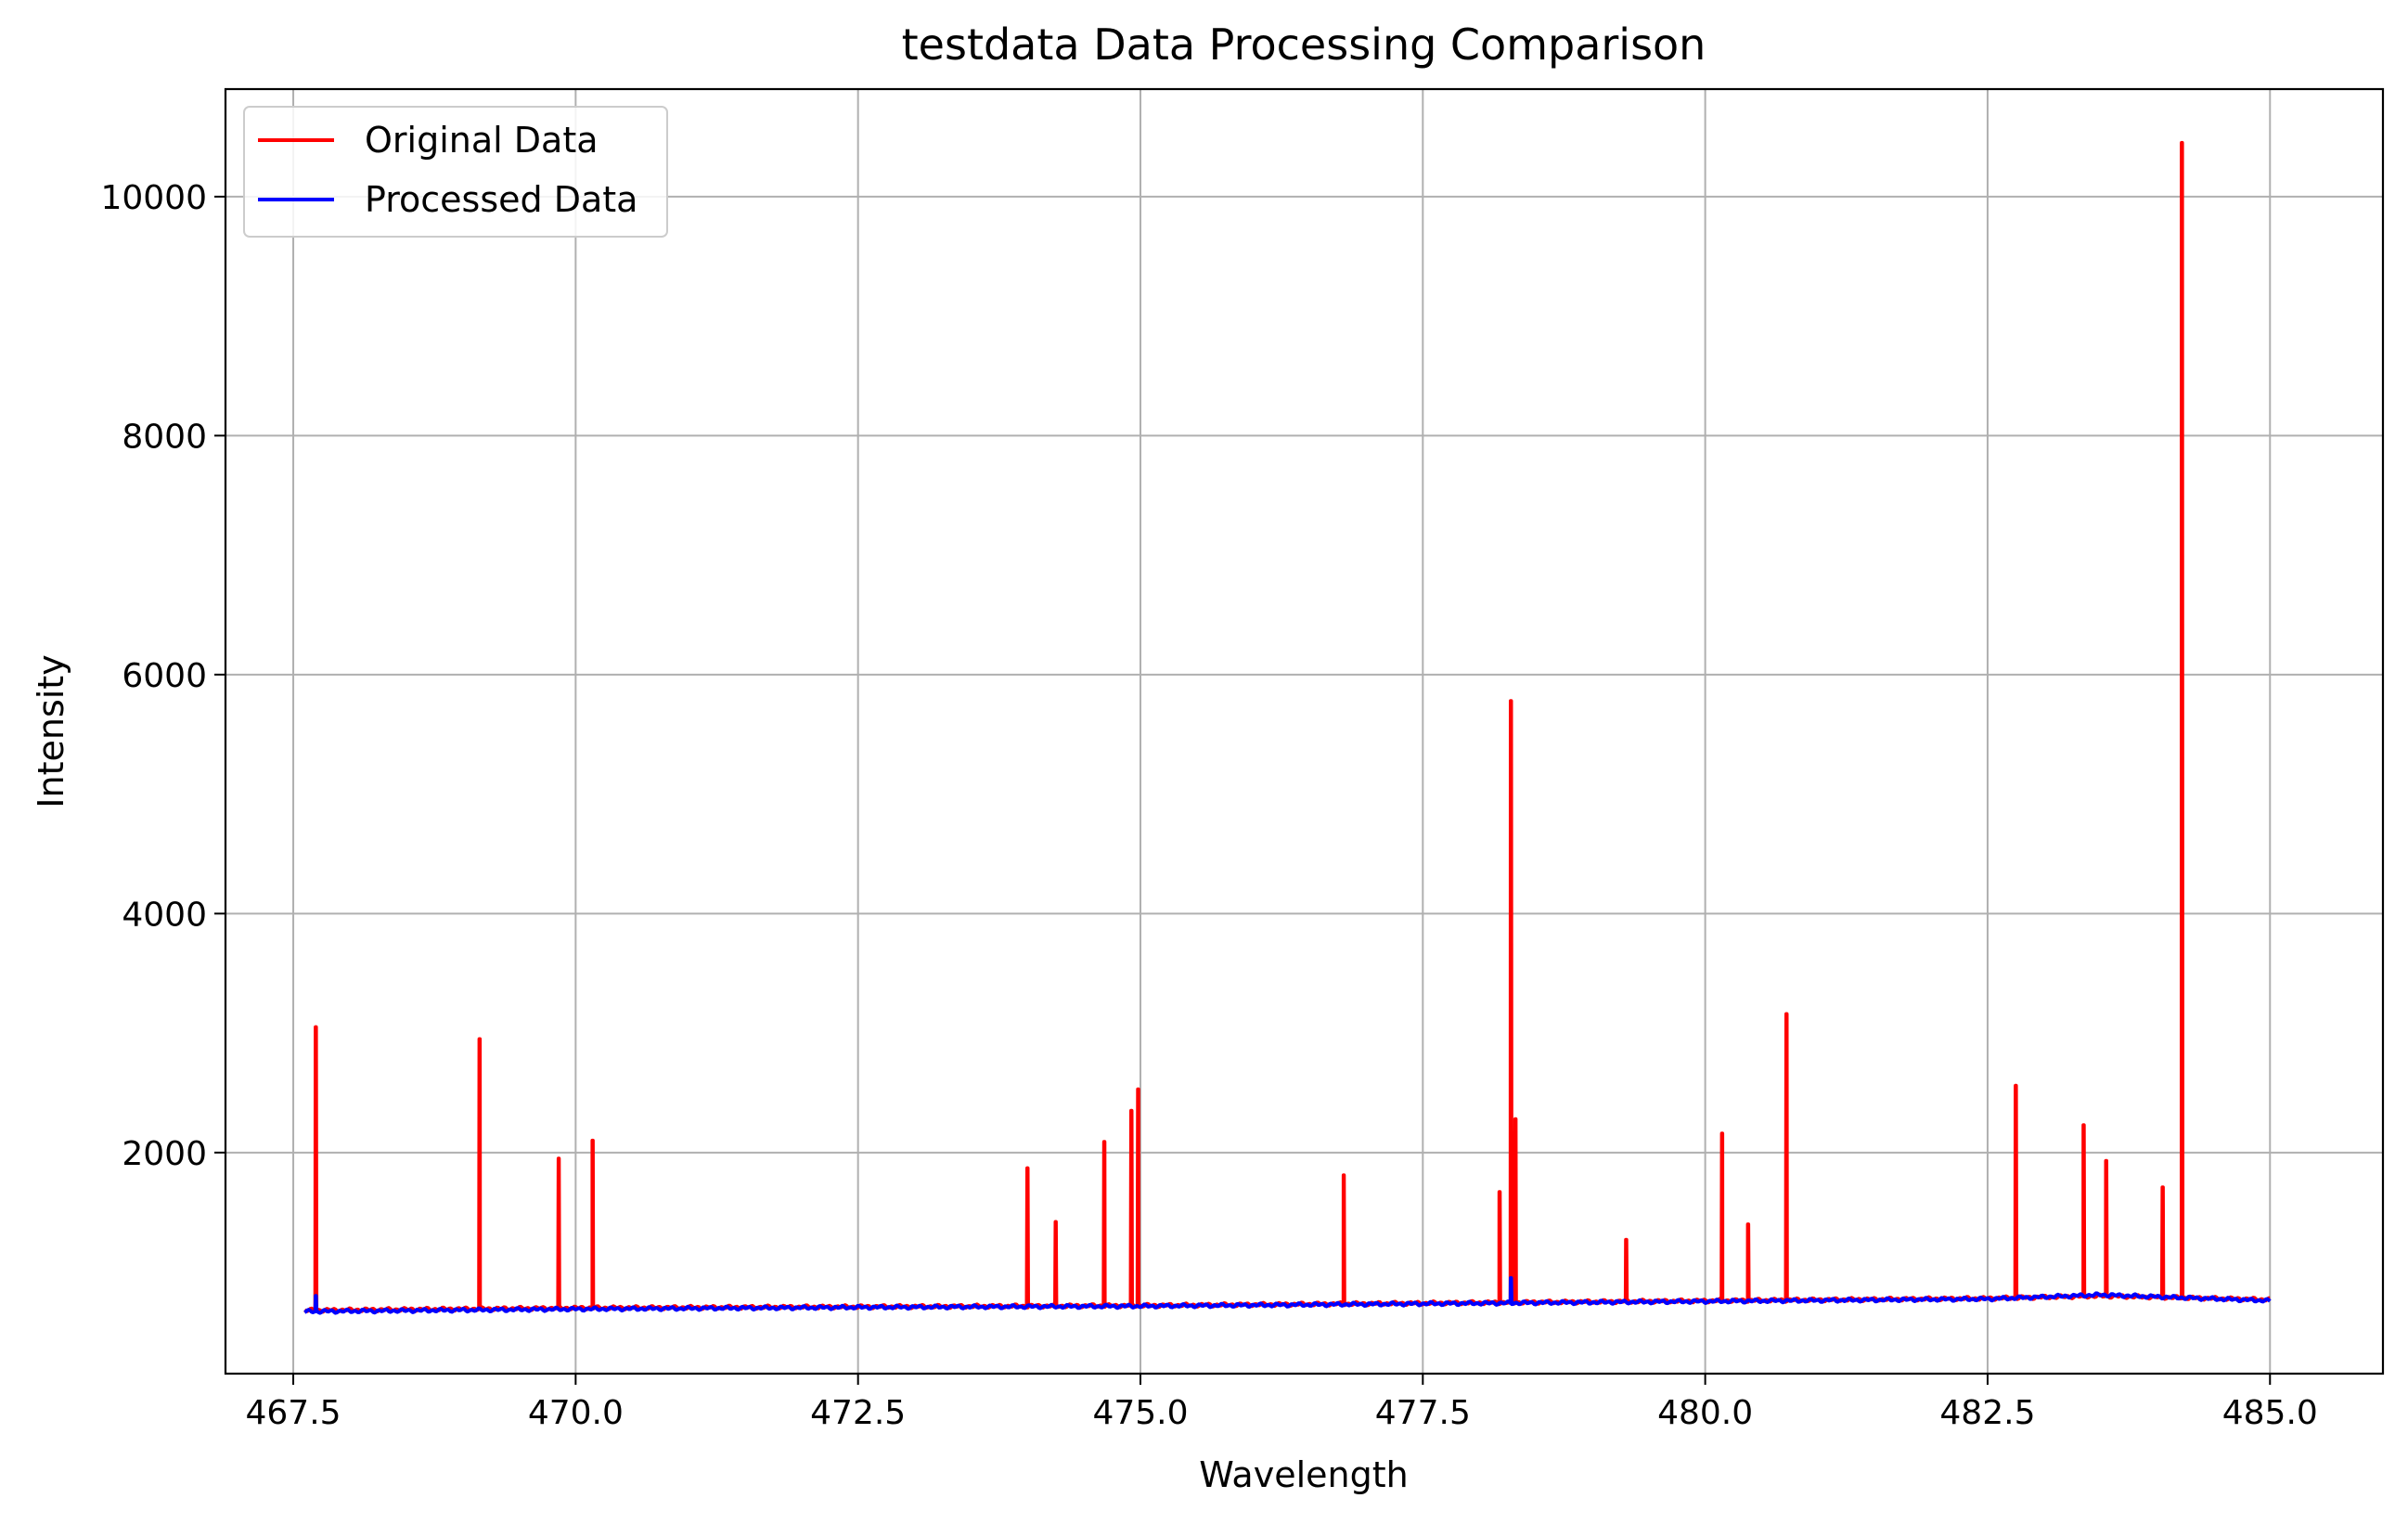 This screenshot has width=2408, height=1524. What do you see at coordinates (1304, 44) in the screenshot?
I see `chart-title: testdata Data Processing Comparison` at bounding box center [1304, 44].